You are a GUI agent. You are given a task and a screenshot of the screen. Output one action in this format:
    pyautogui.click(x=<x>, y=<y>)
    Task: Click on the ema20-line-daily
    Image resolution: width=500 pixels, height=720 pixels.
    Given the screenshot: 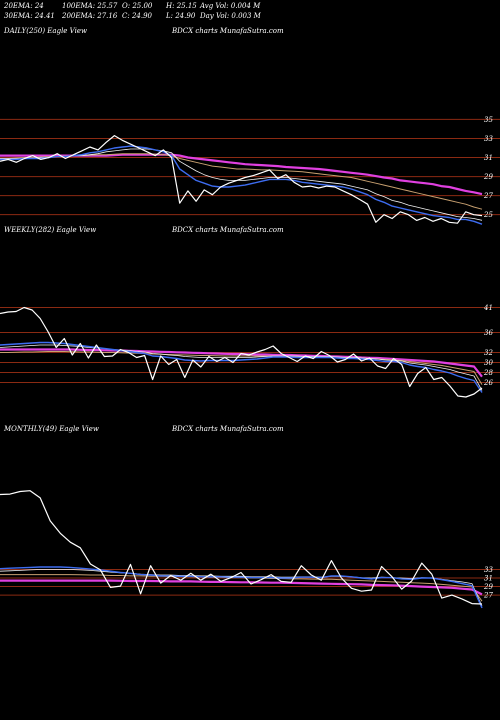 What is the action you would take?
    pyautogui.click(x=241, y=185)
    